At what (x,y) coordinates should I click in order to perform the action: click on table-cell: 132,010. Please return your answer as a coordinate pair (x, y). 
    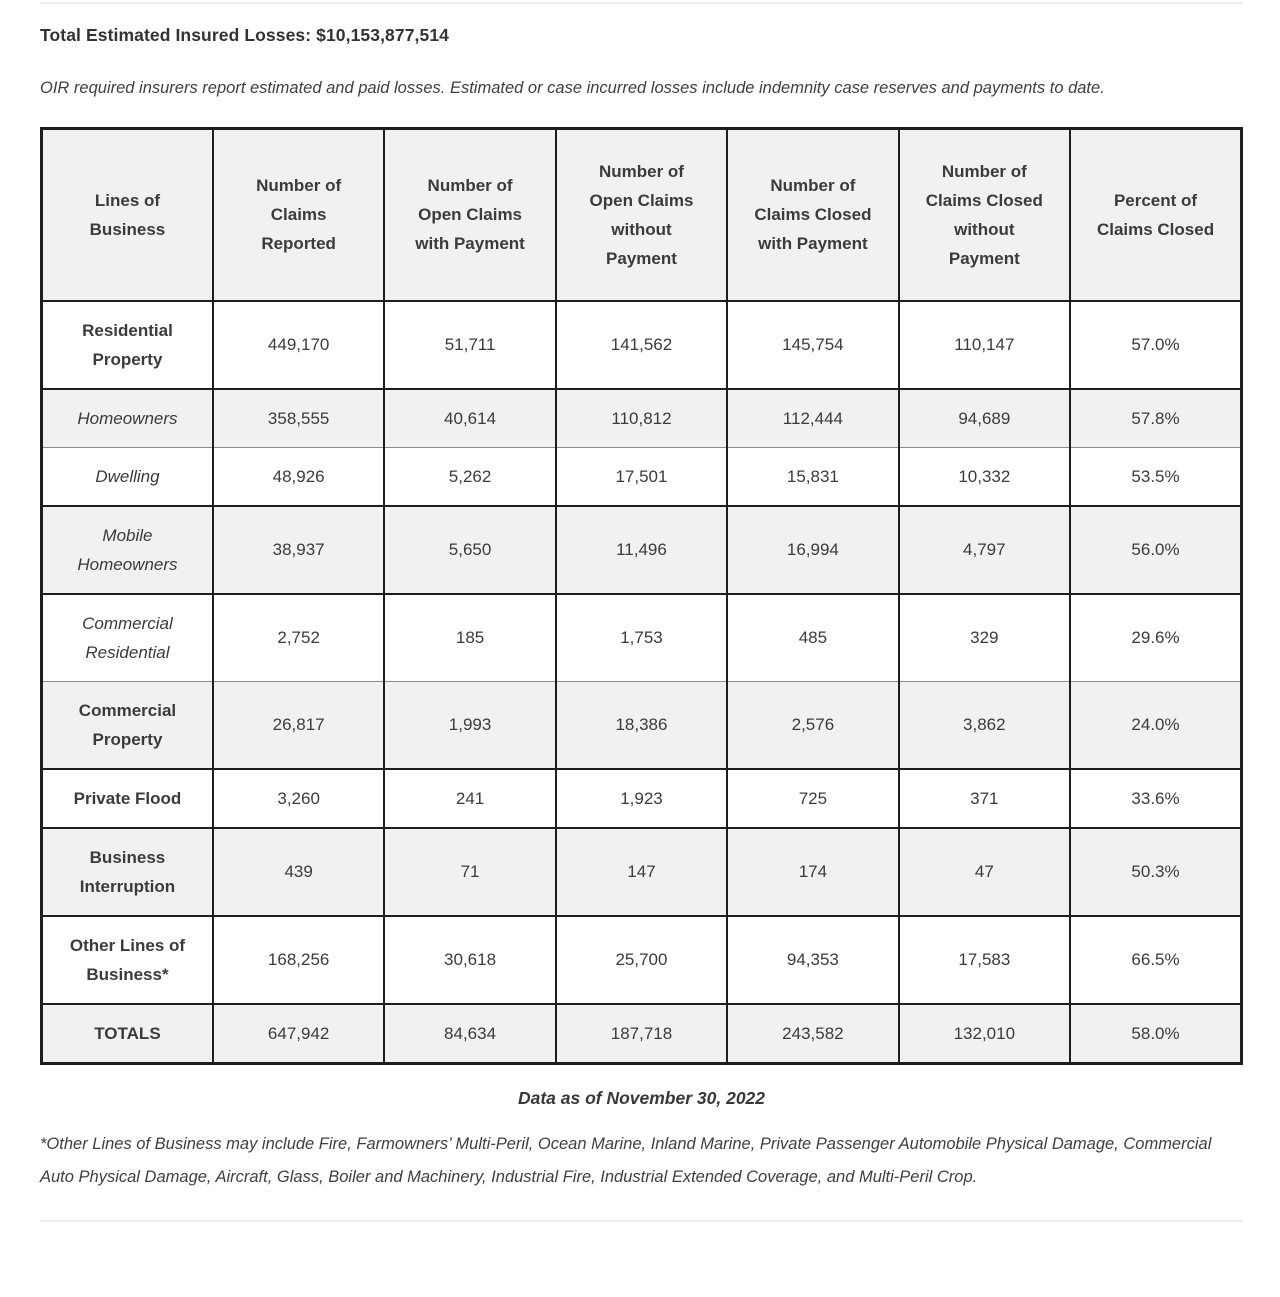
    Looking at the image, I should click on (984, 1033).